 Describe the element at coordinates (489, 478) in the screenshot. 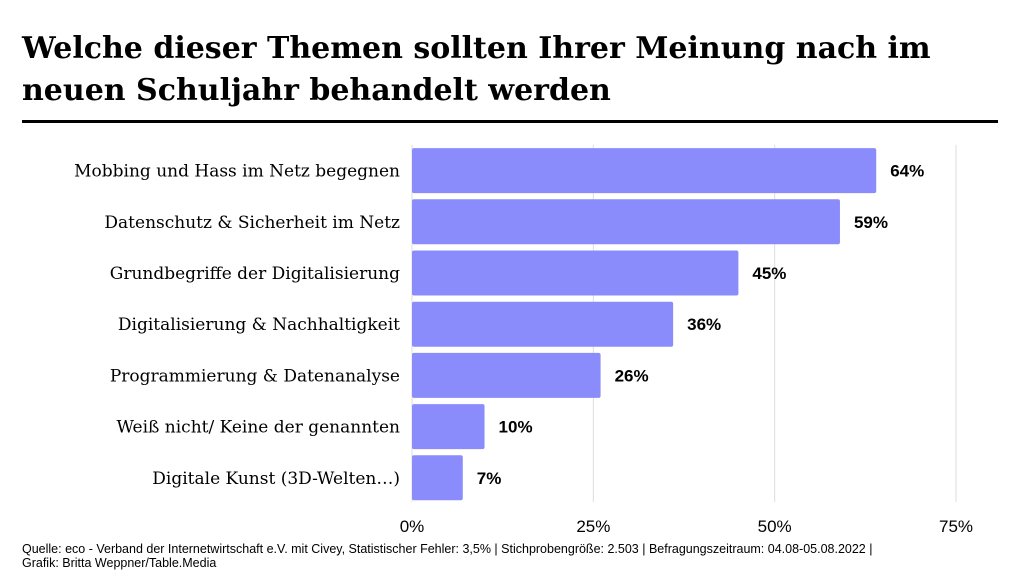

I see `value-label: 7%` at that location.